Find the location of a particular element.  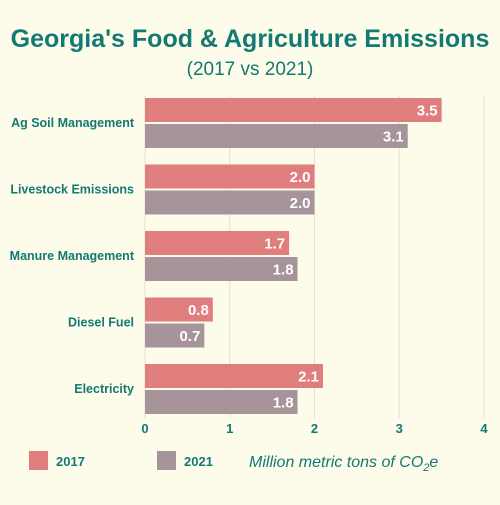

legend-swatch-2021 is located at coordinates (166, 460).